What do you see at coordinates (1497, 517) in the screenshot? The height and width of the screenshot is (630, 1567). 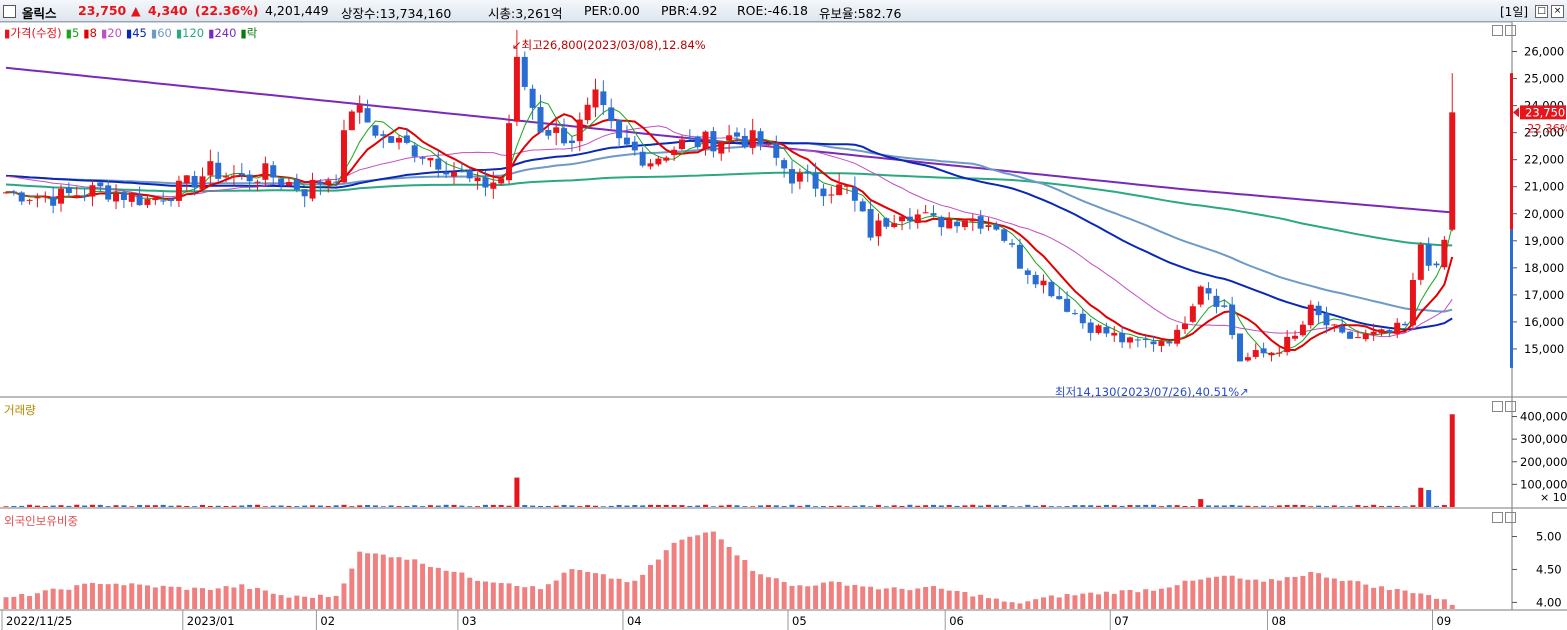 I see `foreign-panel-restore-button` at bounding box center [1497, 517].